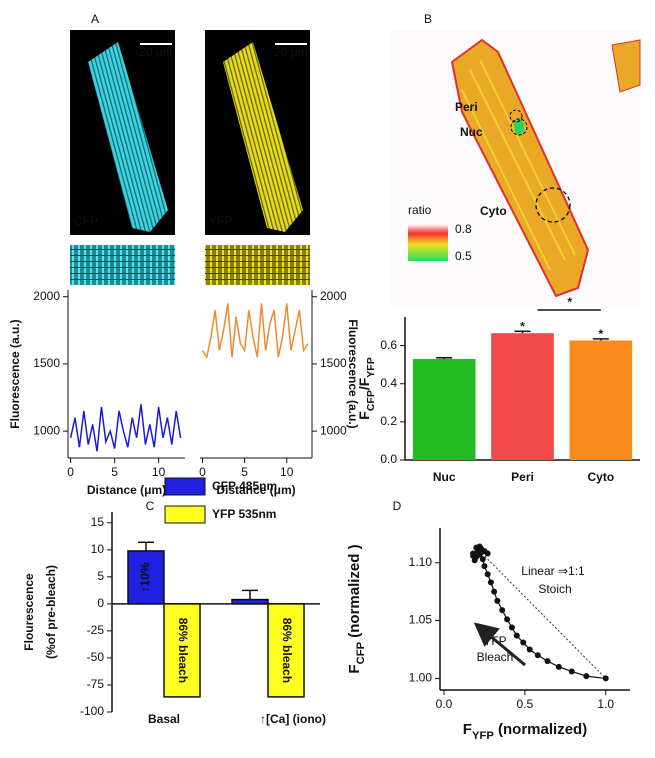 The image size is (655, 758). Describe the element at coordinates (354, 593) in the screenshot. I see `y-axis-title-part: (normalized )` at that location.